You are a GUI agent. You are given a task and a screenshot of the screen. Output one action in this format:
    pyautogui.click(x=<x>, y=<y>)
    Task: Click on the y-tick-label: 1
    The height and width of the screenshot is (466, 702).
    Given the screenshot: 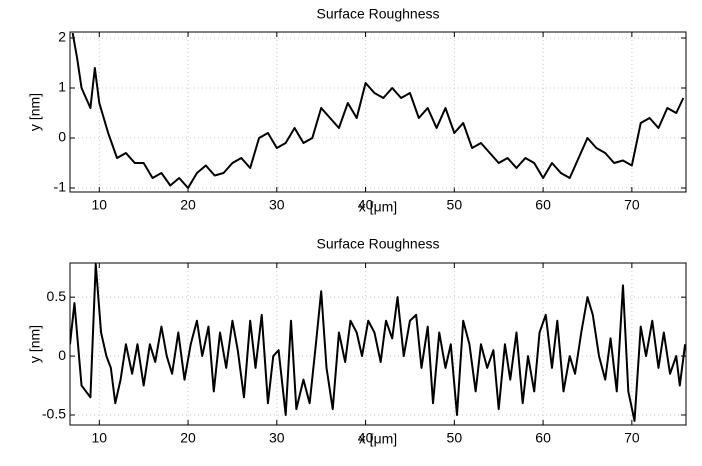 What is the action you would take?
    pyautogui.click(x=62, y=87)
    